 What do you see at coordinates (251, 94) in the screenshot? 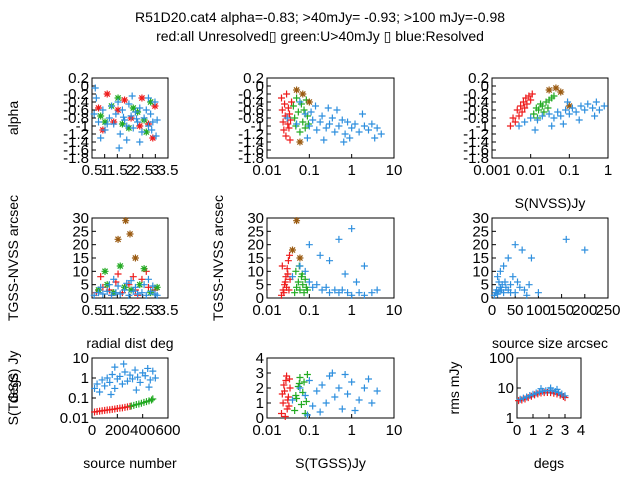
I see `y-tick-label: -0.2` at bounding box center [251, 94].